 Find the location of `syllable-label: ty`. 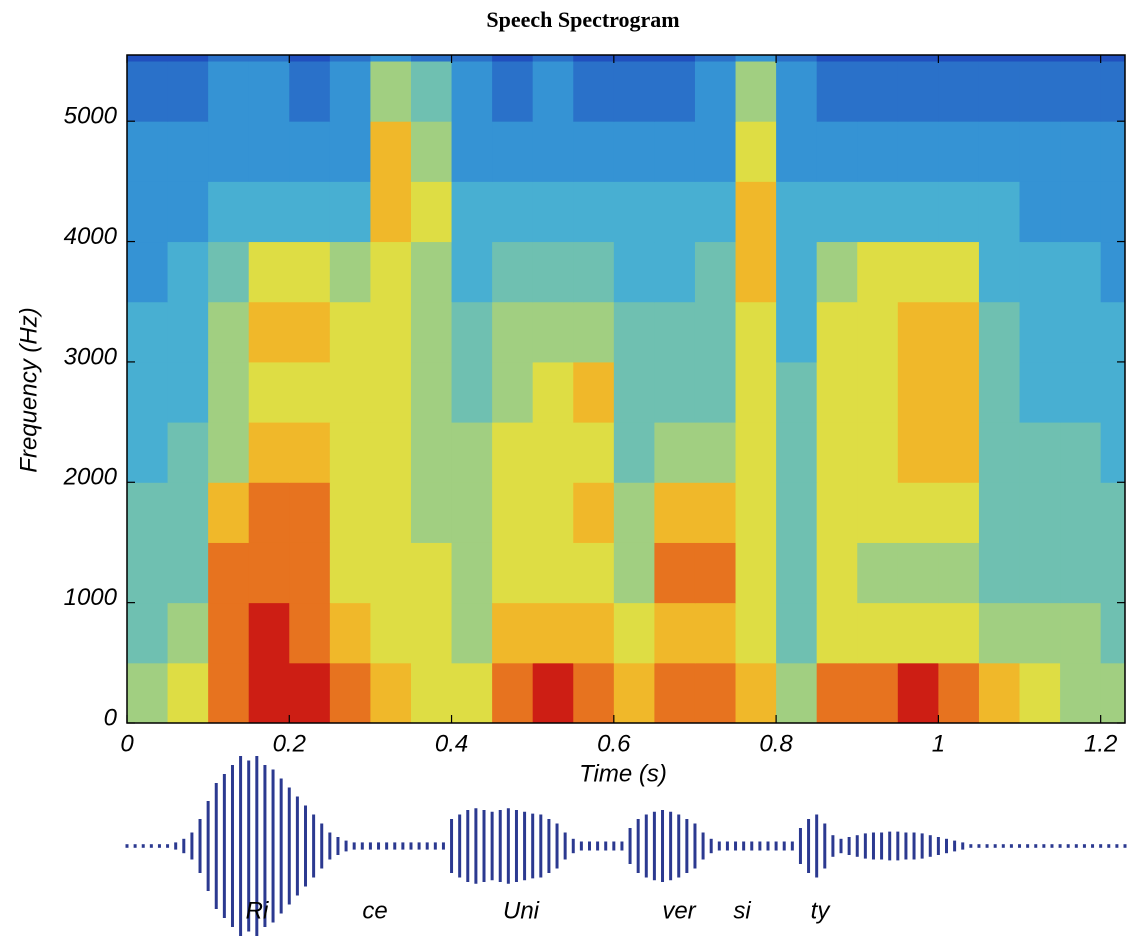

syllable-label: ty is located at coordinates (821, 910).